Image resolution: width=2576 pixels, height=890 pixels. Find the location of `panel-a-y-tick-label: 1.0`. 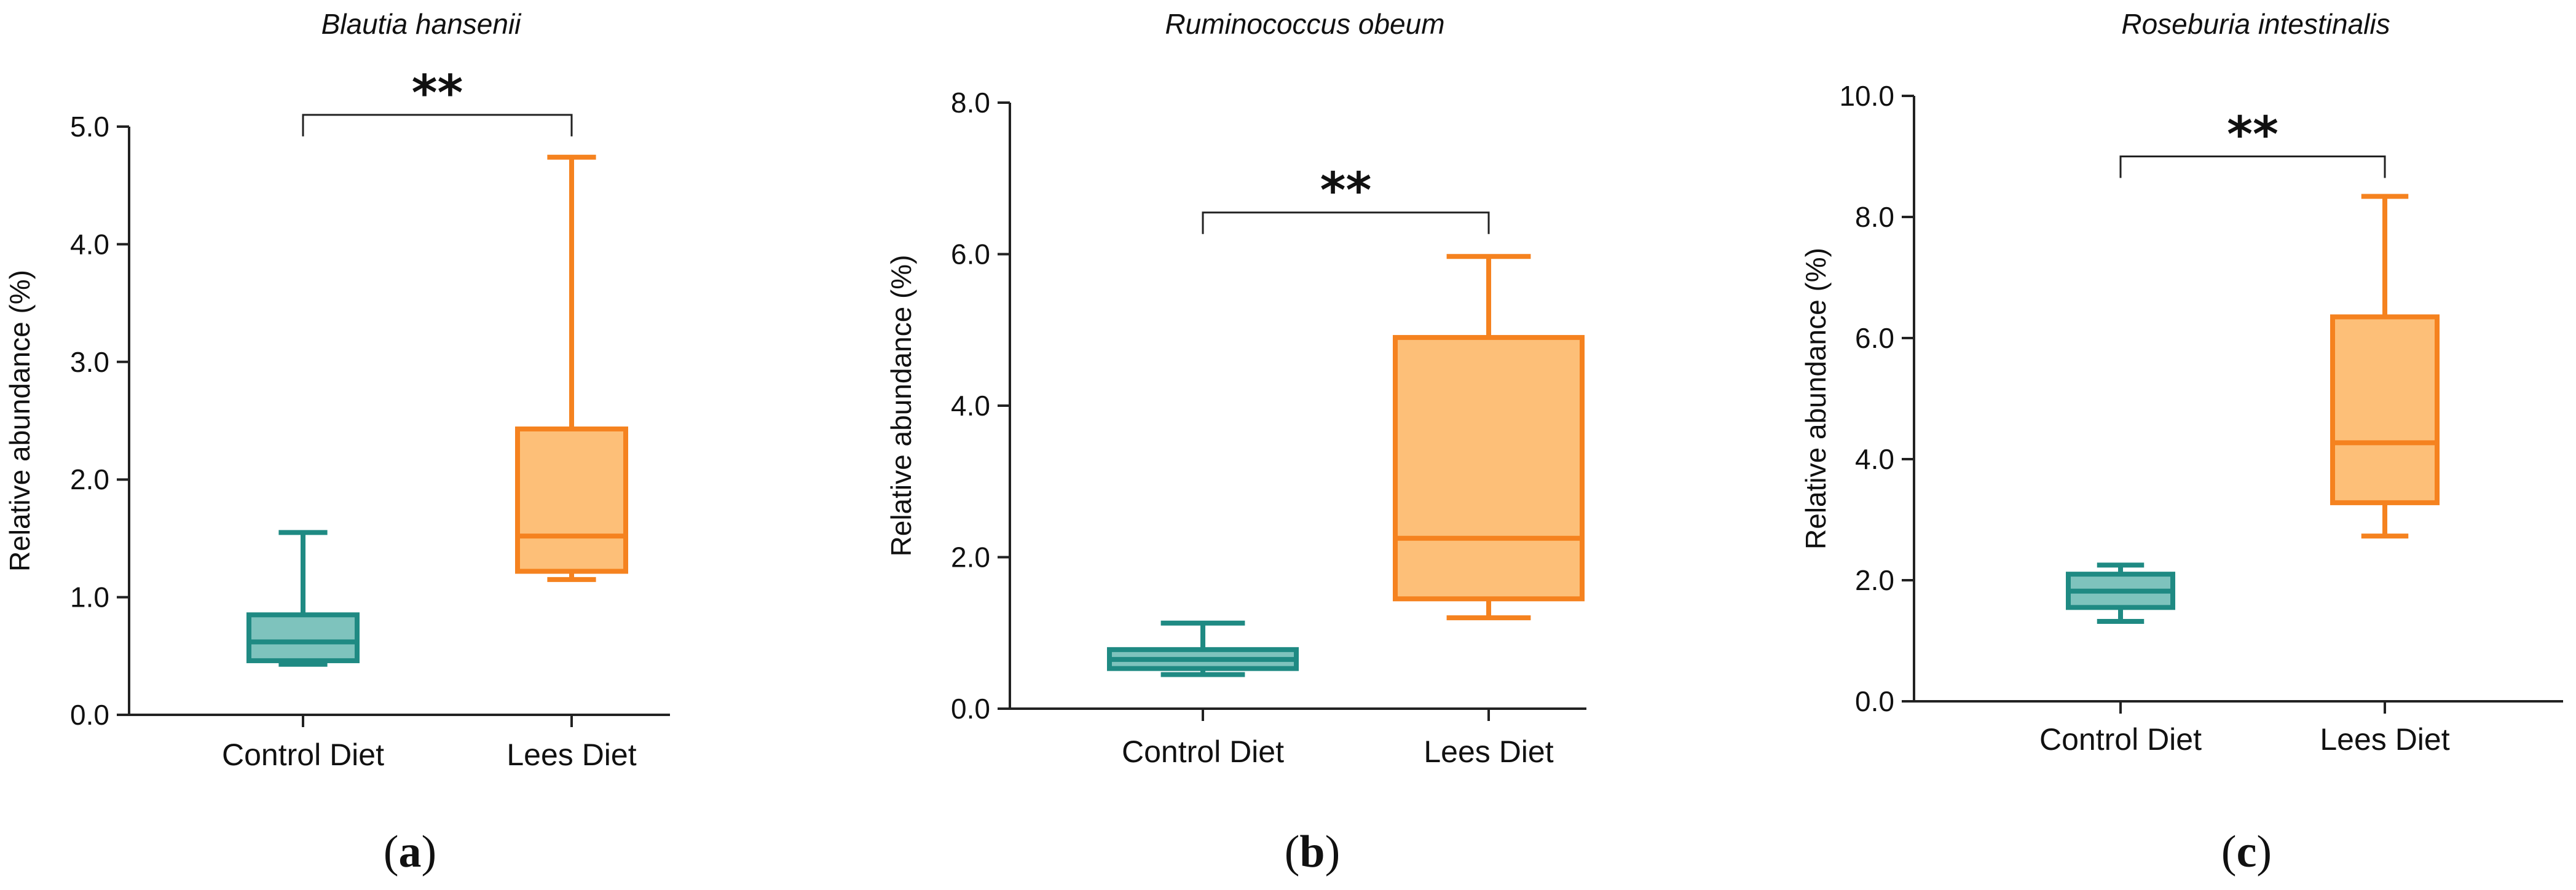

panel-a-y-tick-label: 1.0 is located at coordinates (90, 597).